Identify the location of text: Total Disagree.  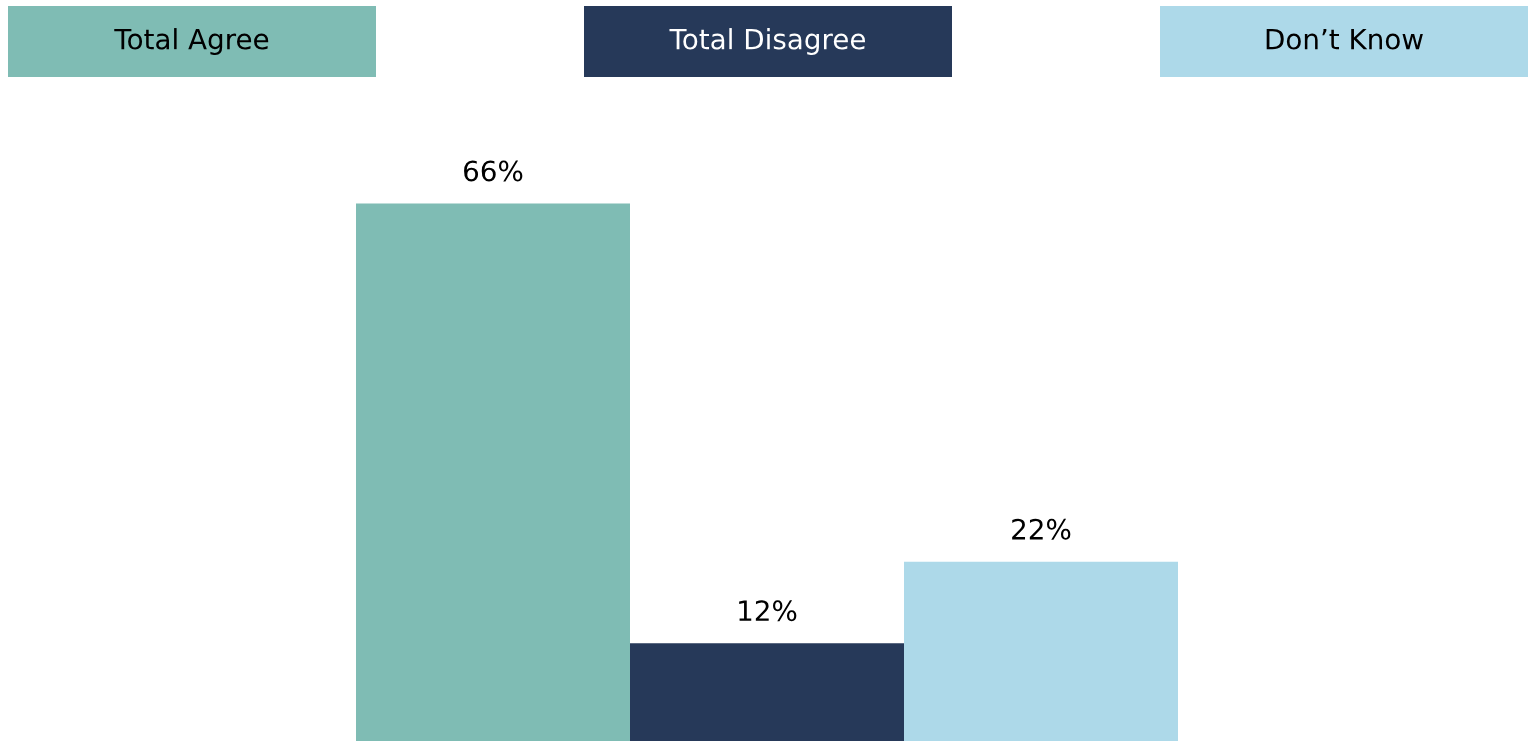
(767, 41).